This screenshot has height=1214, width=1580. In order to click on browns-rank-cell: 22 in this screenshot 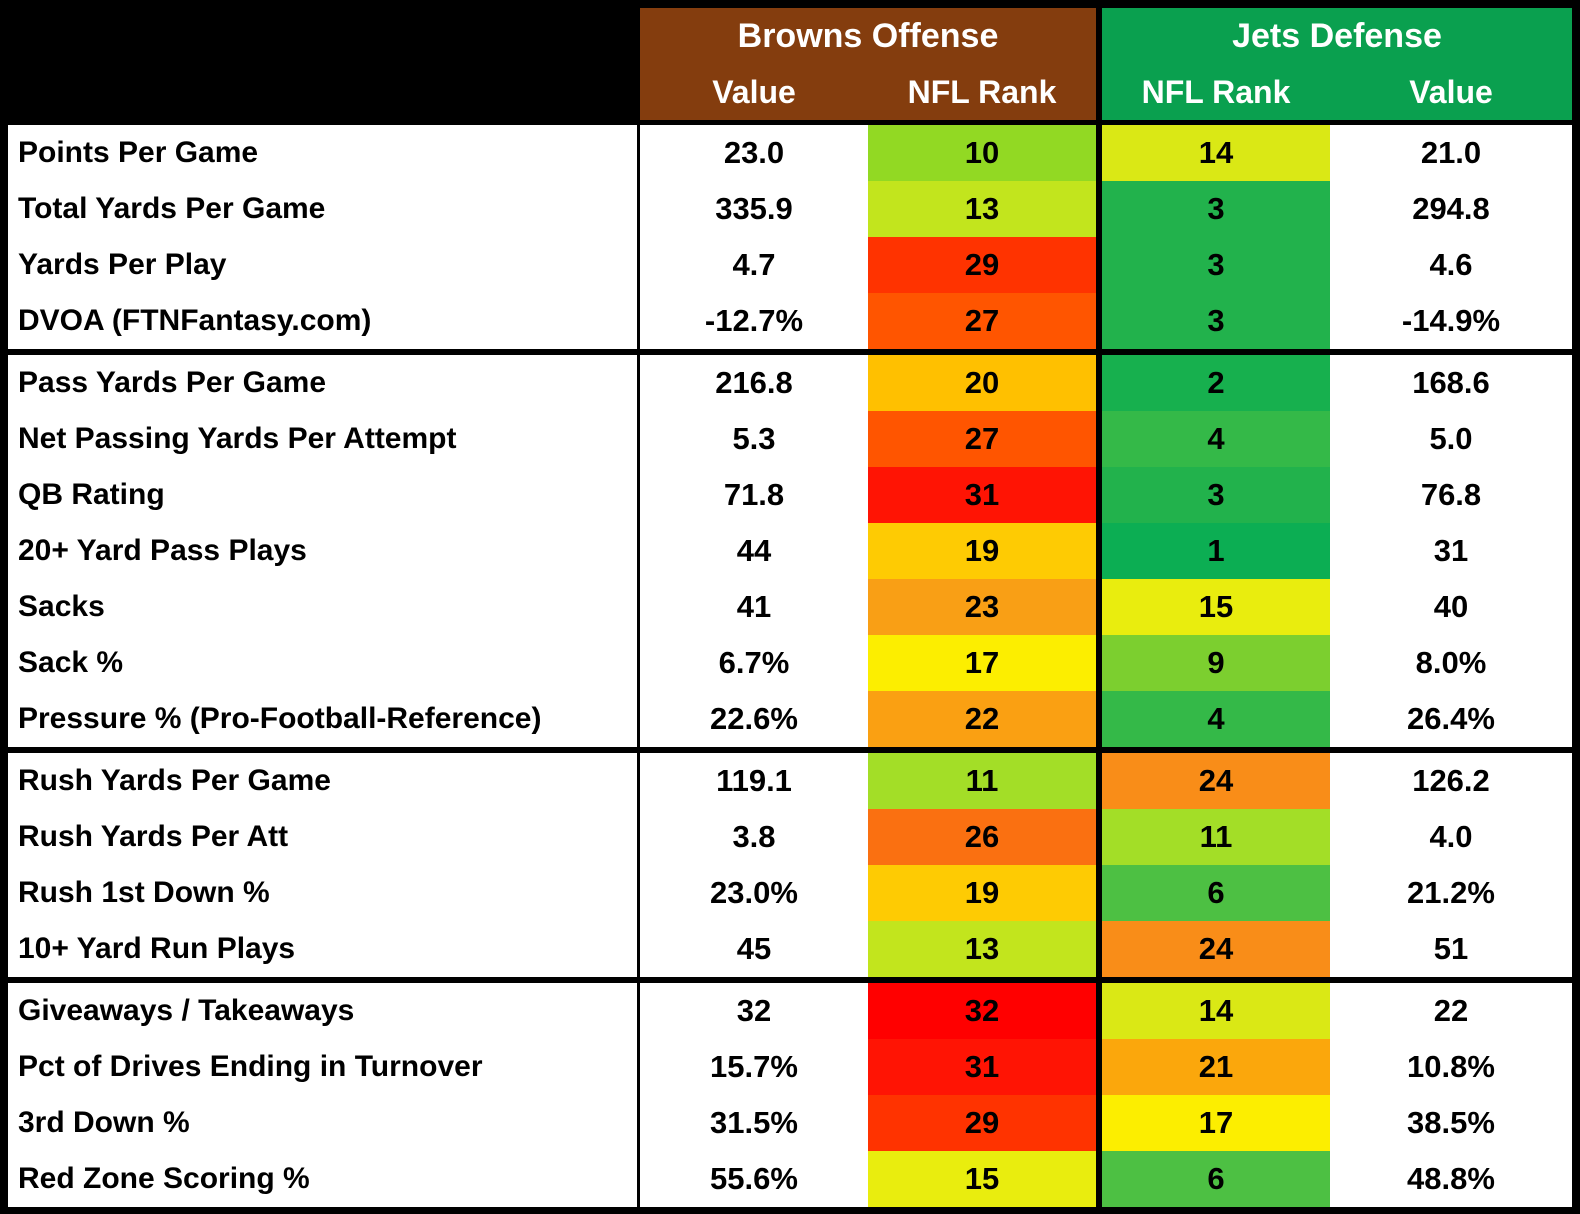, I will do `click(985, 719)`.